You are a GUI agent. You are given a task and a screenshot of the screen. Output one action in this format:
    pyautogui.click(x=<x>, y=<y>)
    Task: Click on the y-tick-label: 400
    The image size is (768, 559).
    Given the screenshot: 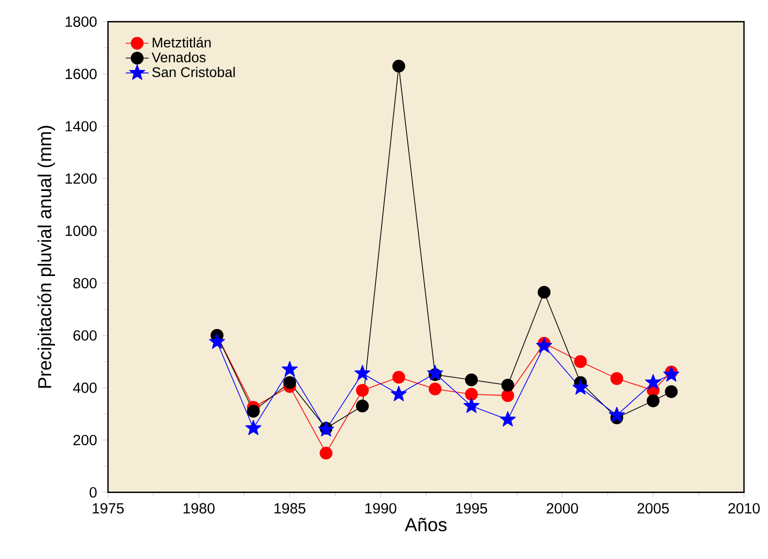 What is the action you would take?
    pyautogui.click(x=85, y=387)
    